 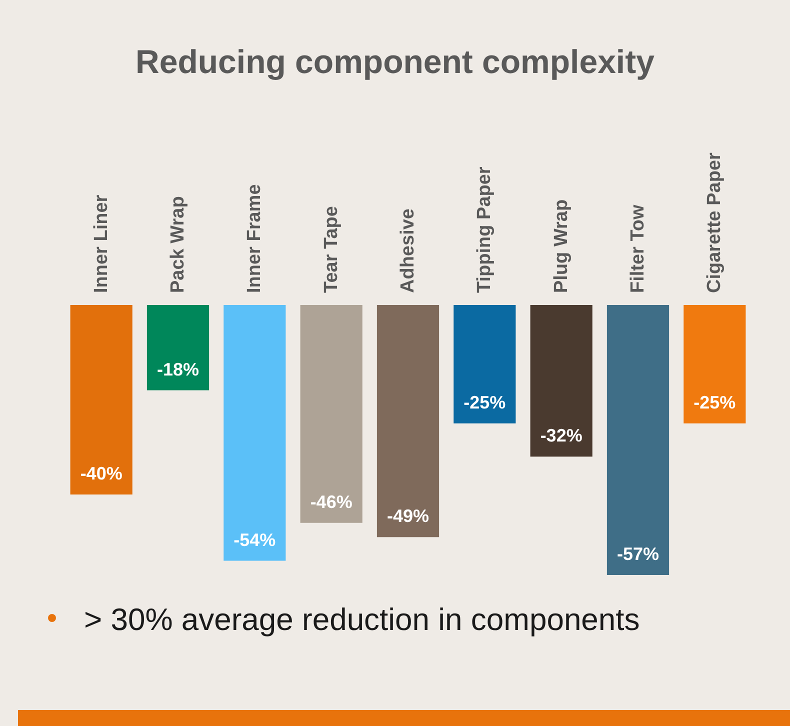 I want to click on x-tick-label: Cigarette Paper, so click(x=715, y=222).